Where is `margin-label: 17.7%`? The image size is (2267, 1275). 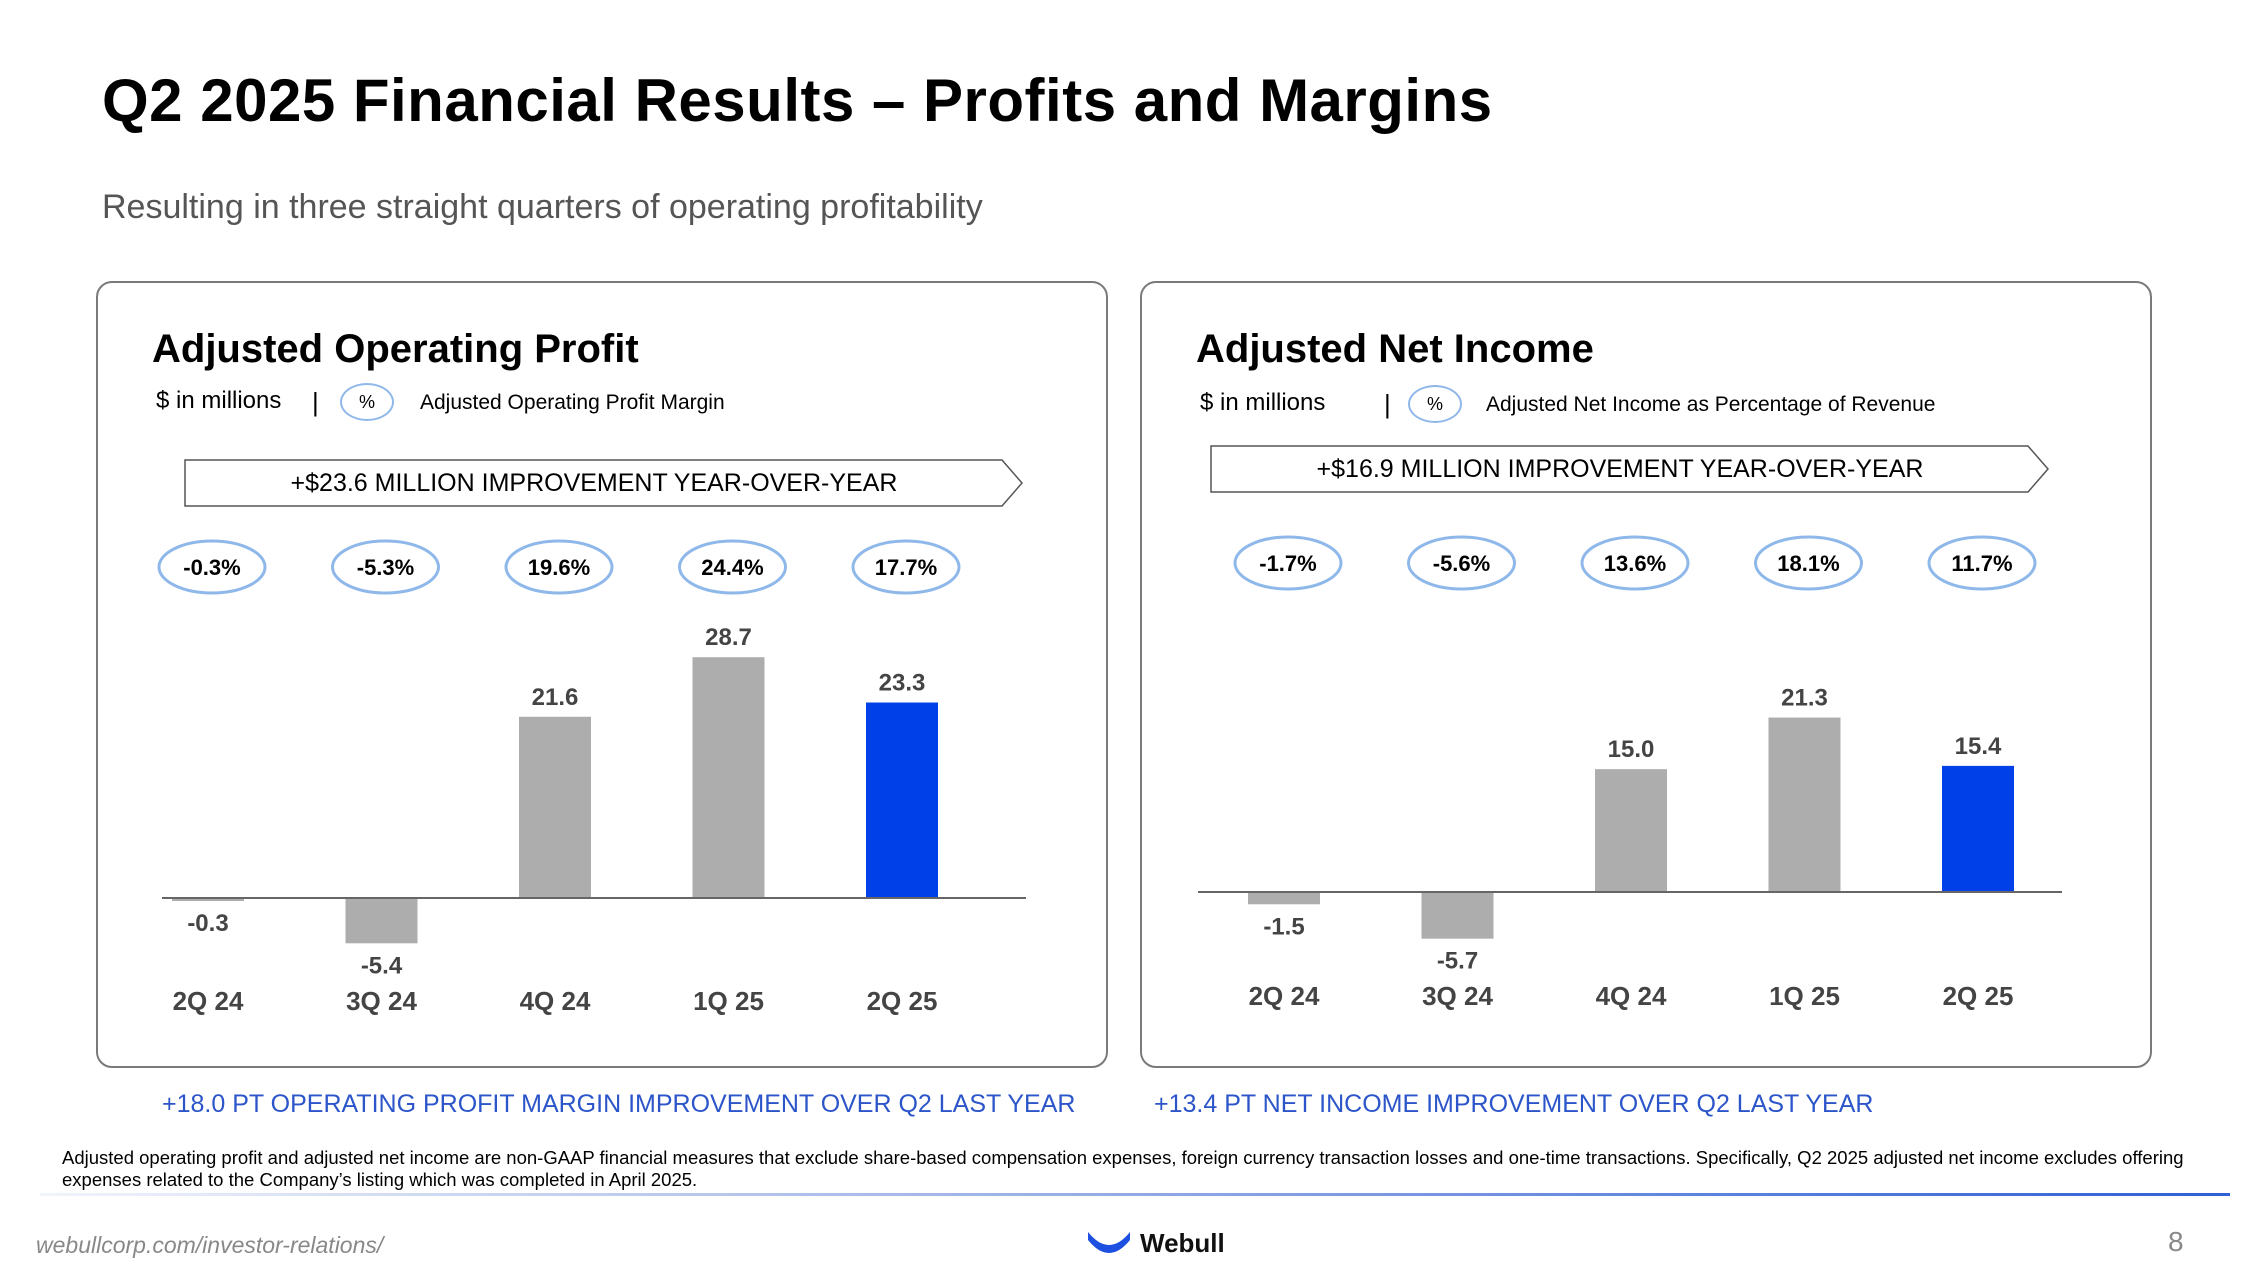 margin-label: 17.7% is located at coordinates (906, 567).